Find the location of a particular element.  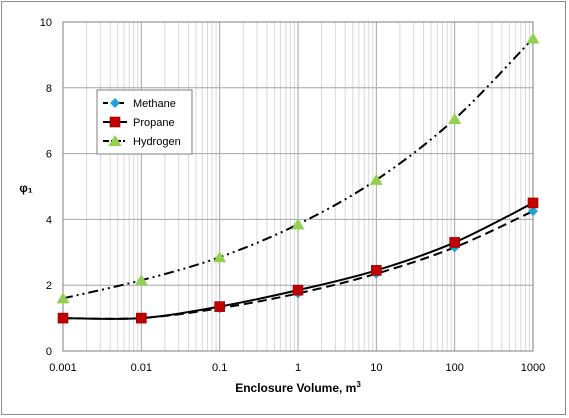

x-tick-labels: 0.001 0.01 0.1 1 10 100 1000 is located at coordinates (297, 368).